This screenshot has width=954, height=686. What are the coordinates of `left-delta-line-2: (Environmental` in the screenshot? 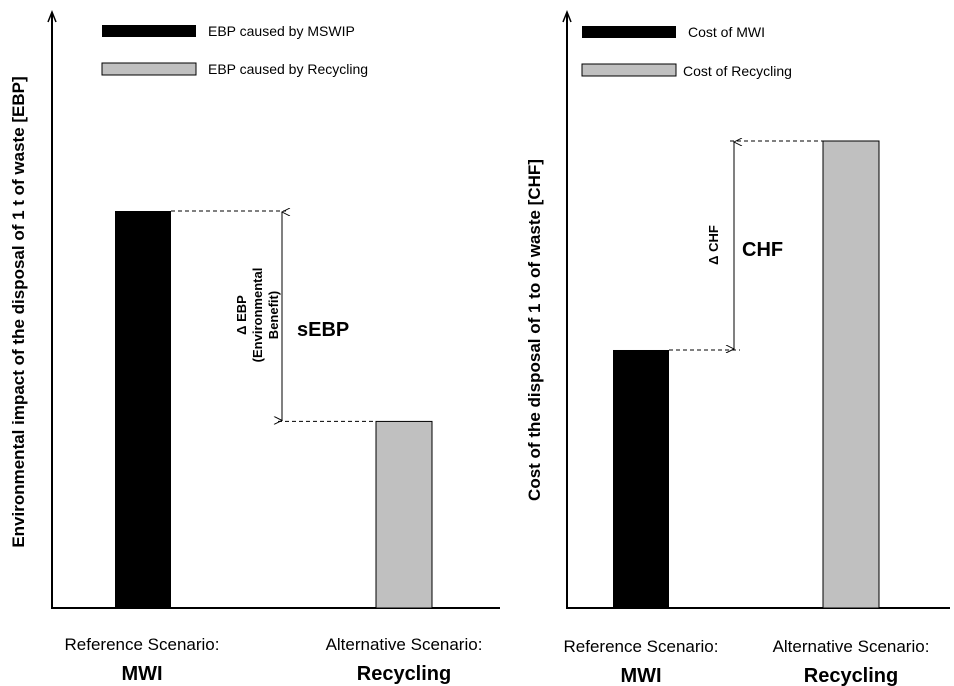 It's located at (257, 315).